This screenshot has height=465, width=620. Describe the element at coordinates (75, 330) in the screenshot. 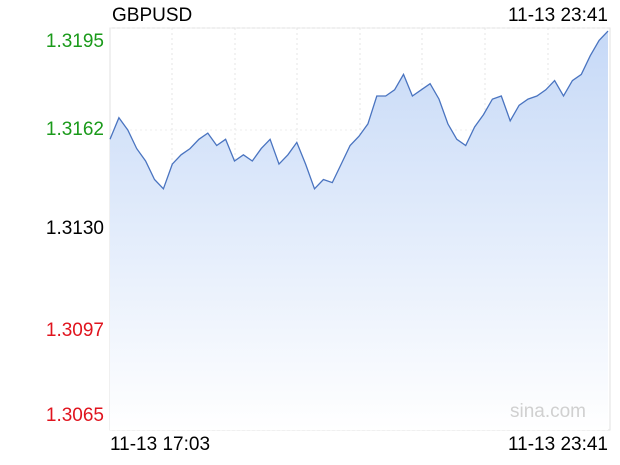

I see `y-tick-label: 1.3097` at that location.